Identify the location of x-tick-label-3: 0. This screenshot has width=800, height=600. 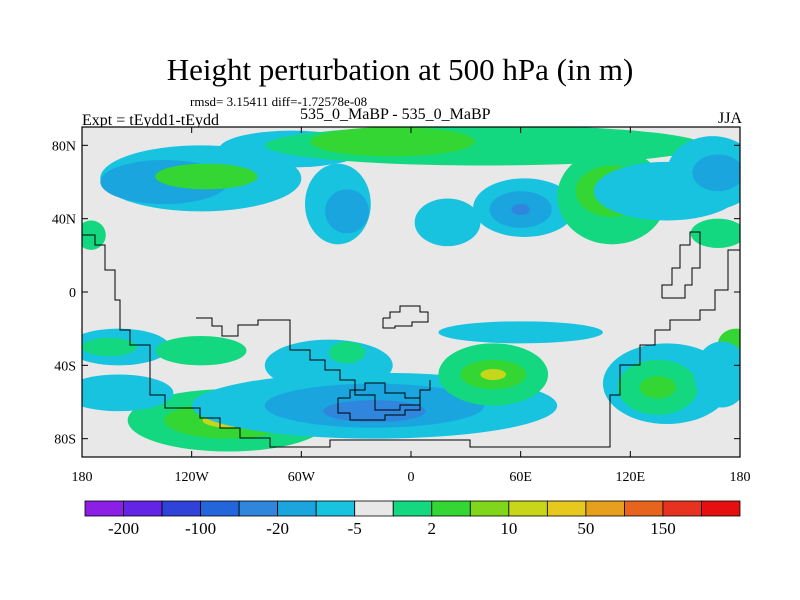
(411, 477).